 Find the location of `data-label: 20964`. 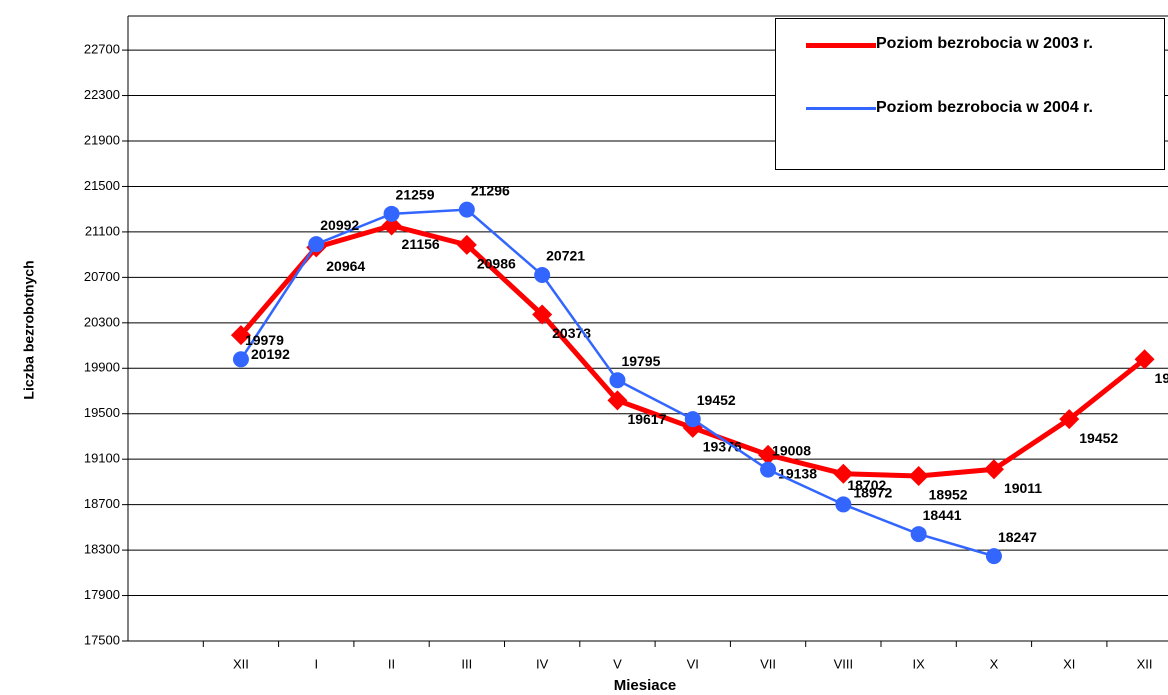

data-label: 20964 is located at coordinates (345, 266).